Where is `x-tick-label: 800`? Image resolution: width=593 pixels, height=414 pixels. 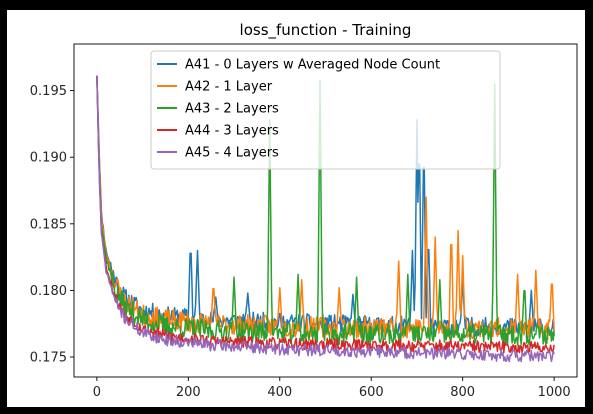 x-tick-label: 800 is located at coordinates (462, 392).